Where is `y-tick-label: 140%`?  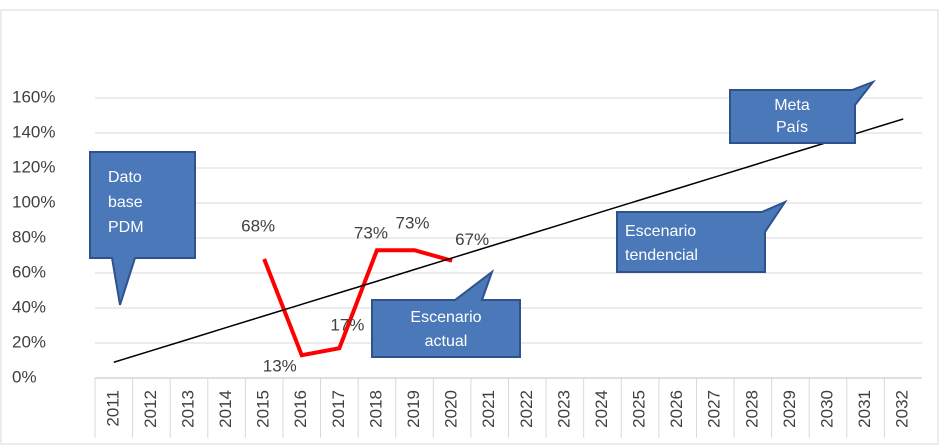
y-tick-label: 140% is located at coordinates (33, 131).